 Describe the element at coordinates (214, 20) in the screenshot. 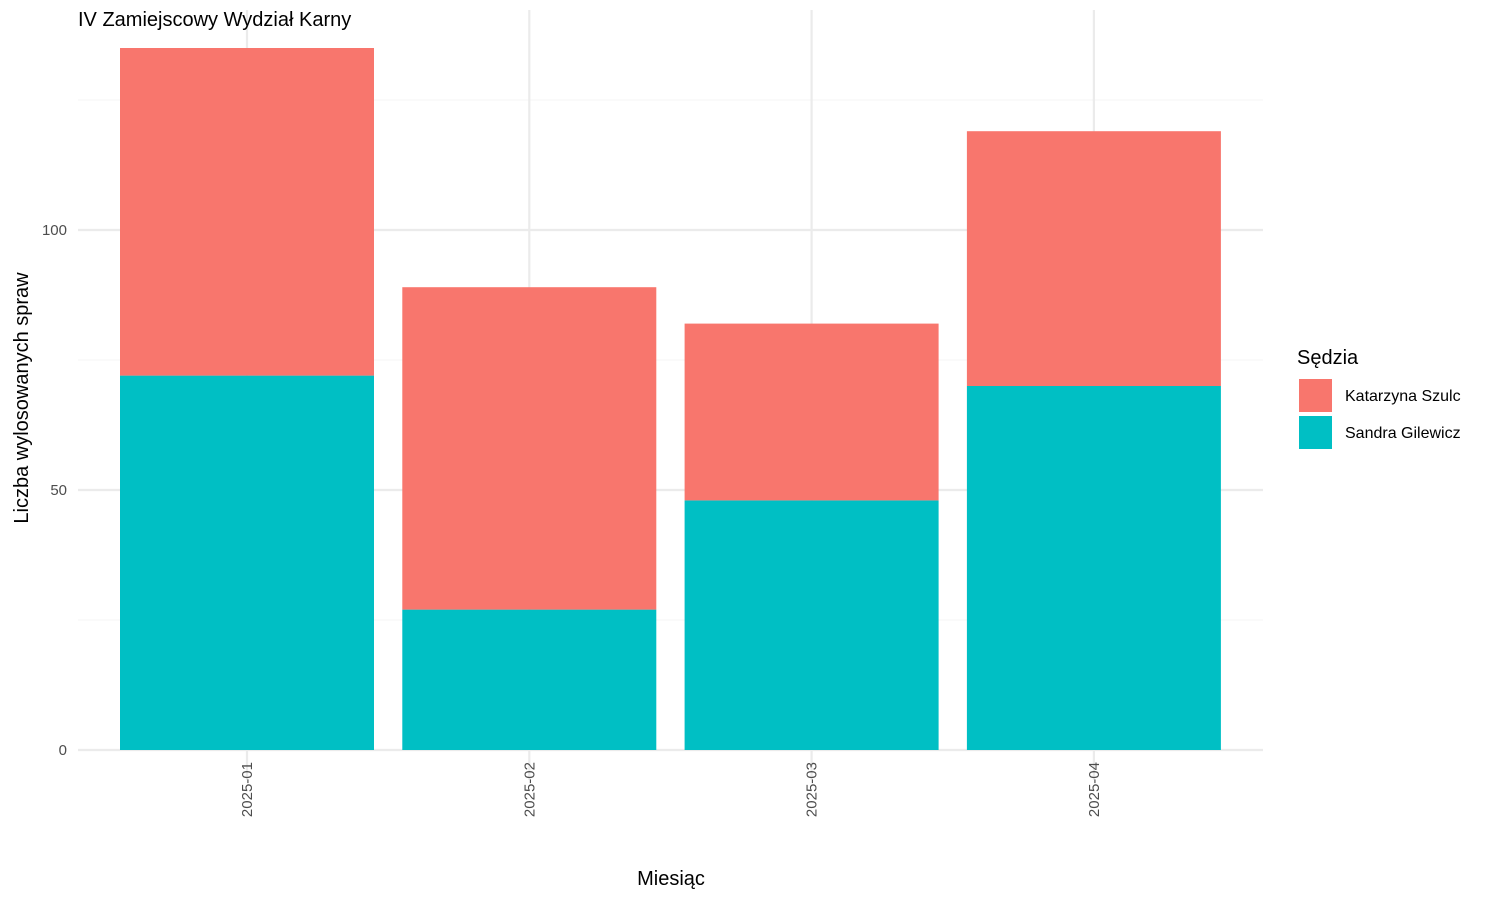

I see `chart-title: IV Zamiejscowy Wydział Karny` at that location.